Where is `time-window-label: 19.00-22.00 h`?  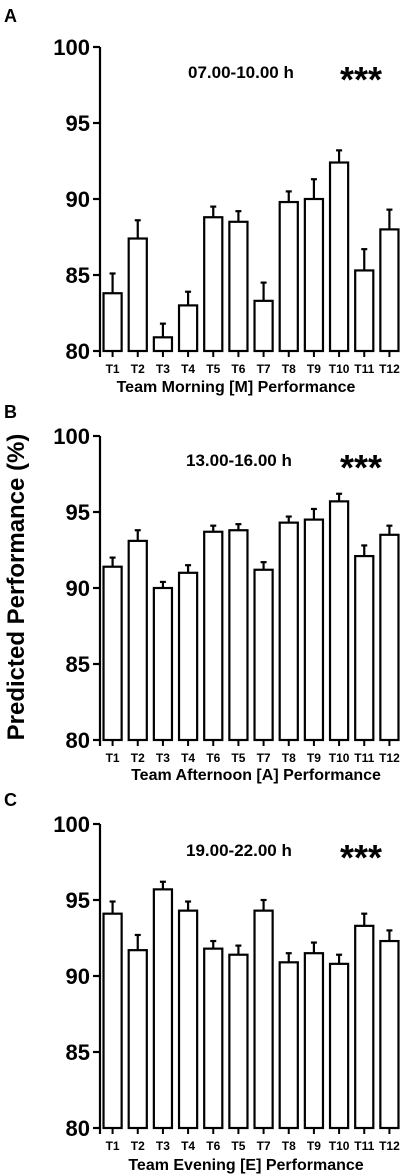 time-window-label: 19.00-22.00 h is located at coordinates (239, 850).